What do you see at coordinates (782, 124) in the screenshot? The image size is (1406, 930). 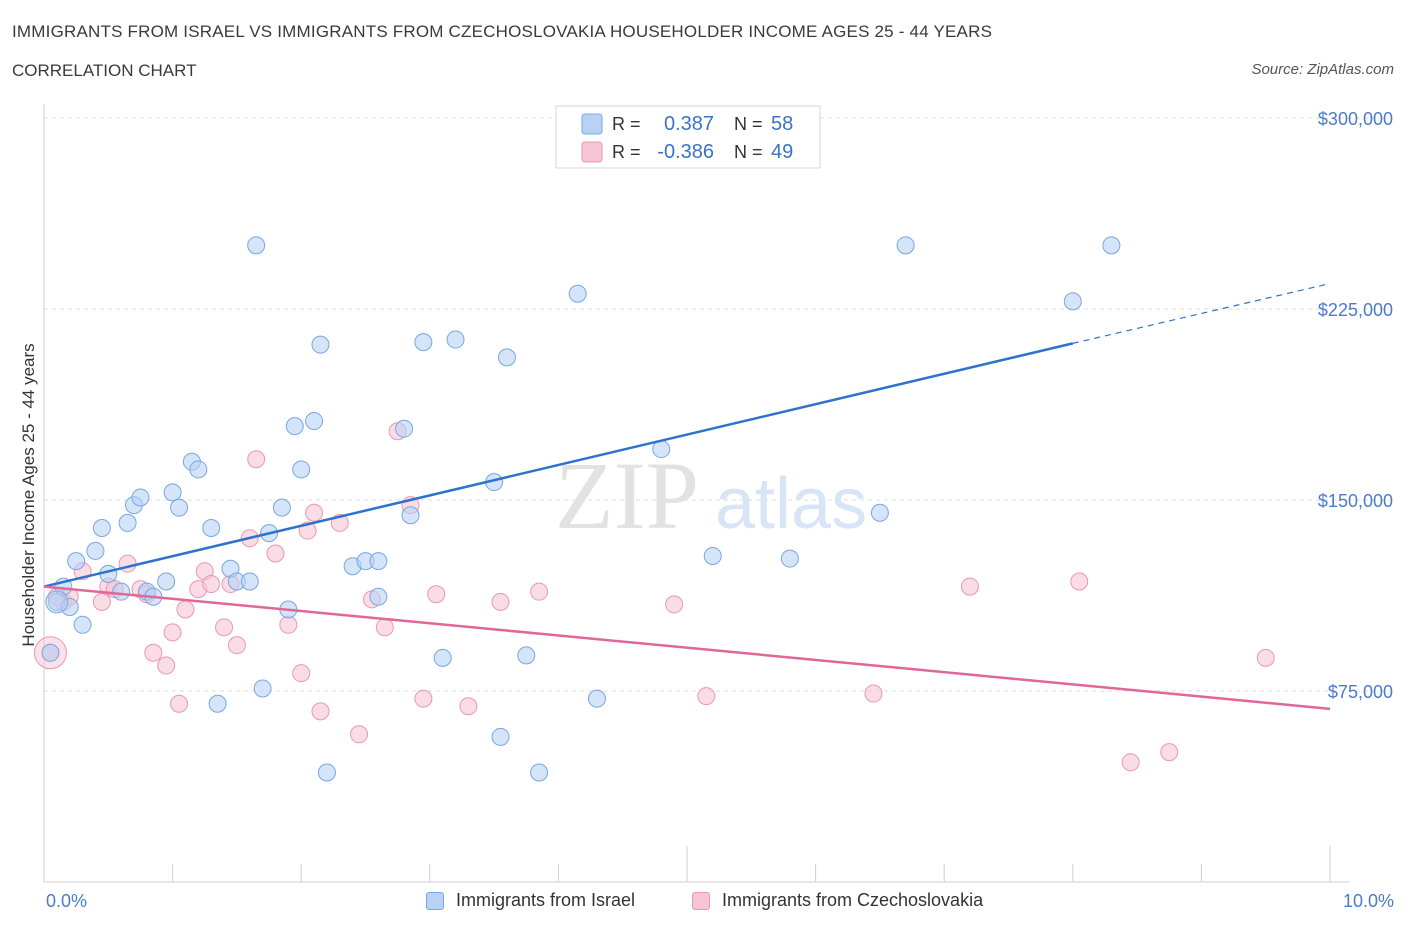 I see `legend-n-value: 58` at bounding box center [782, 124].